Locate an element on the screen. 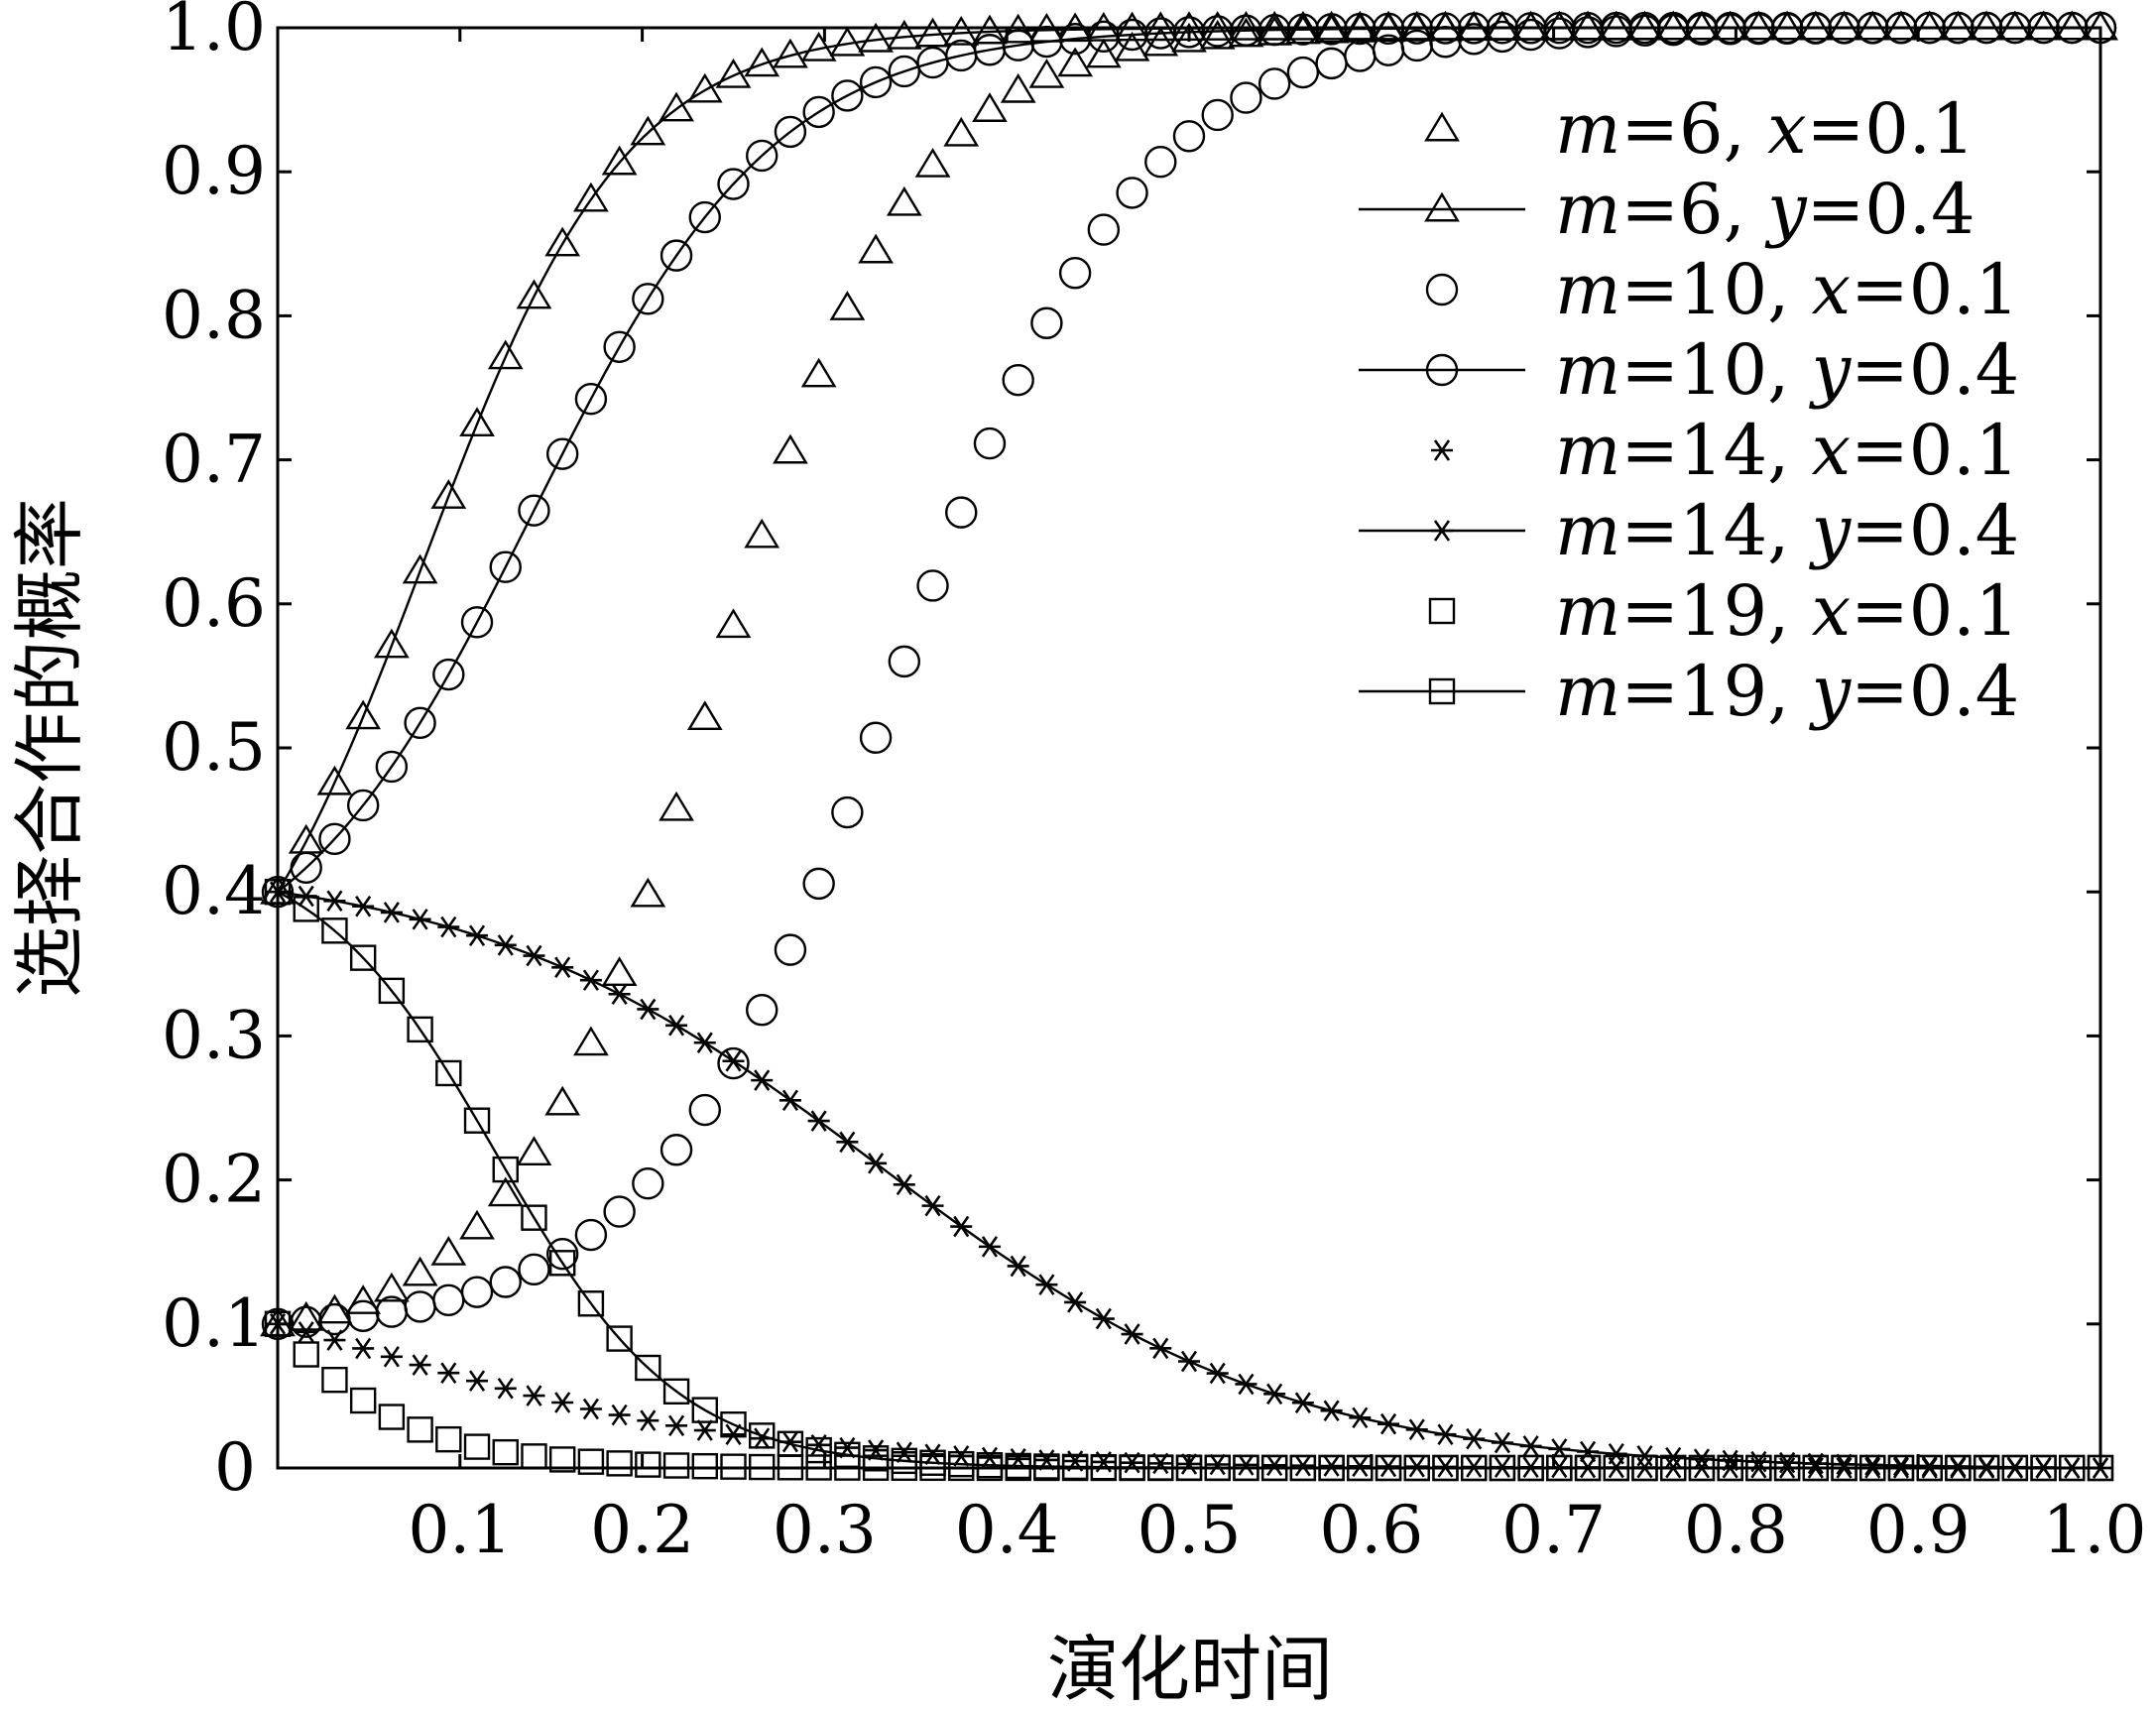  x-tick-label: 0.4 is located at coordinates (1007, 1530).